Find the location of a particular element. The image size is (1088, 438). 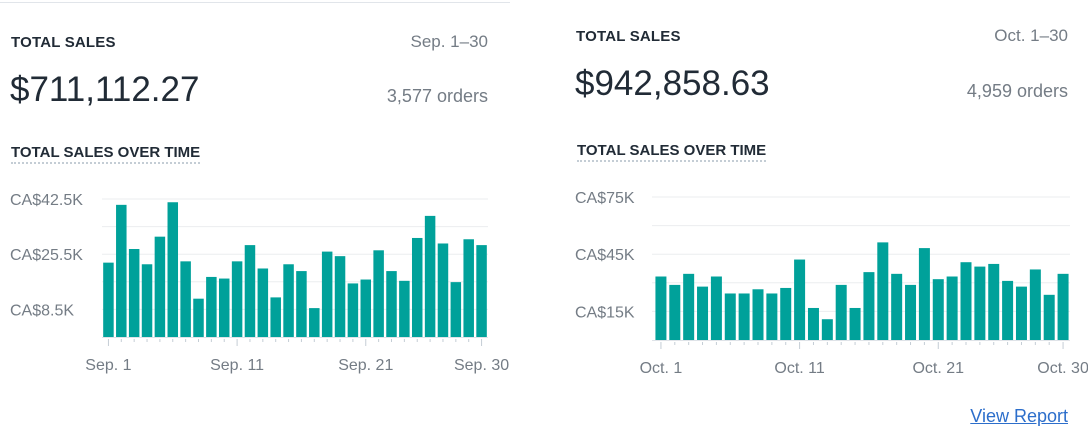

y-tick-label: CA$45K is located at coordinates (605, 255).